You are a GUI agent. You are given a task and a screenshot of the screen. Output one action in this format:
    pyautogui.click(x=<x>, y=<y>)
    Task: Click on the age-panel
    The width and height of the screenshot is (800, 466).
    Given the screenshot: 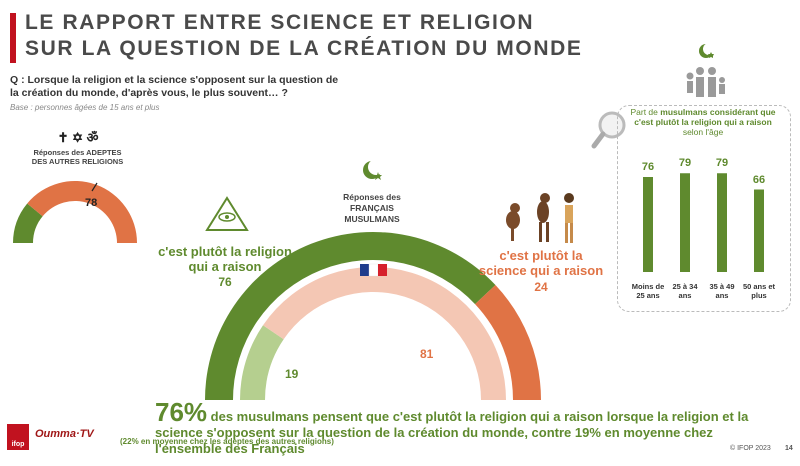 What is the action you would take?
    pyautogui.click(x=704, y=208)
    